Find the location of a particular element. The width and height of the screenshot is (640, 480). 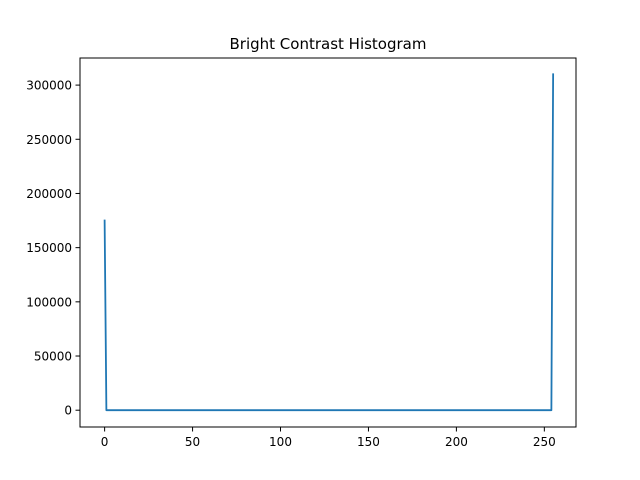

x-tick-label: 200 is located at coordinates (456, 442).